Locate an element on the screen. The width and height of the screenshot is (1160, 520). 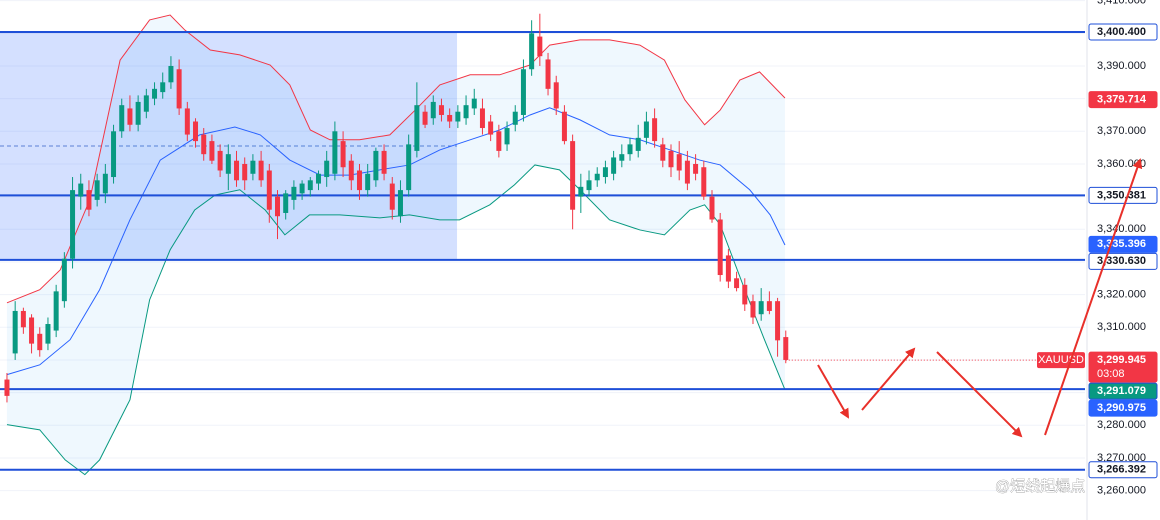
price-badge-label: 3,350.381 is located at coordinates (1121, 195).